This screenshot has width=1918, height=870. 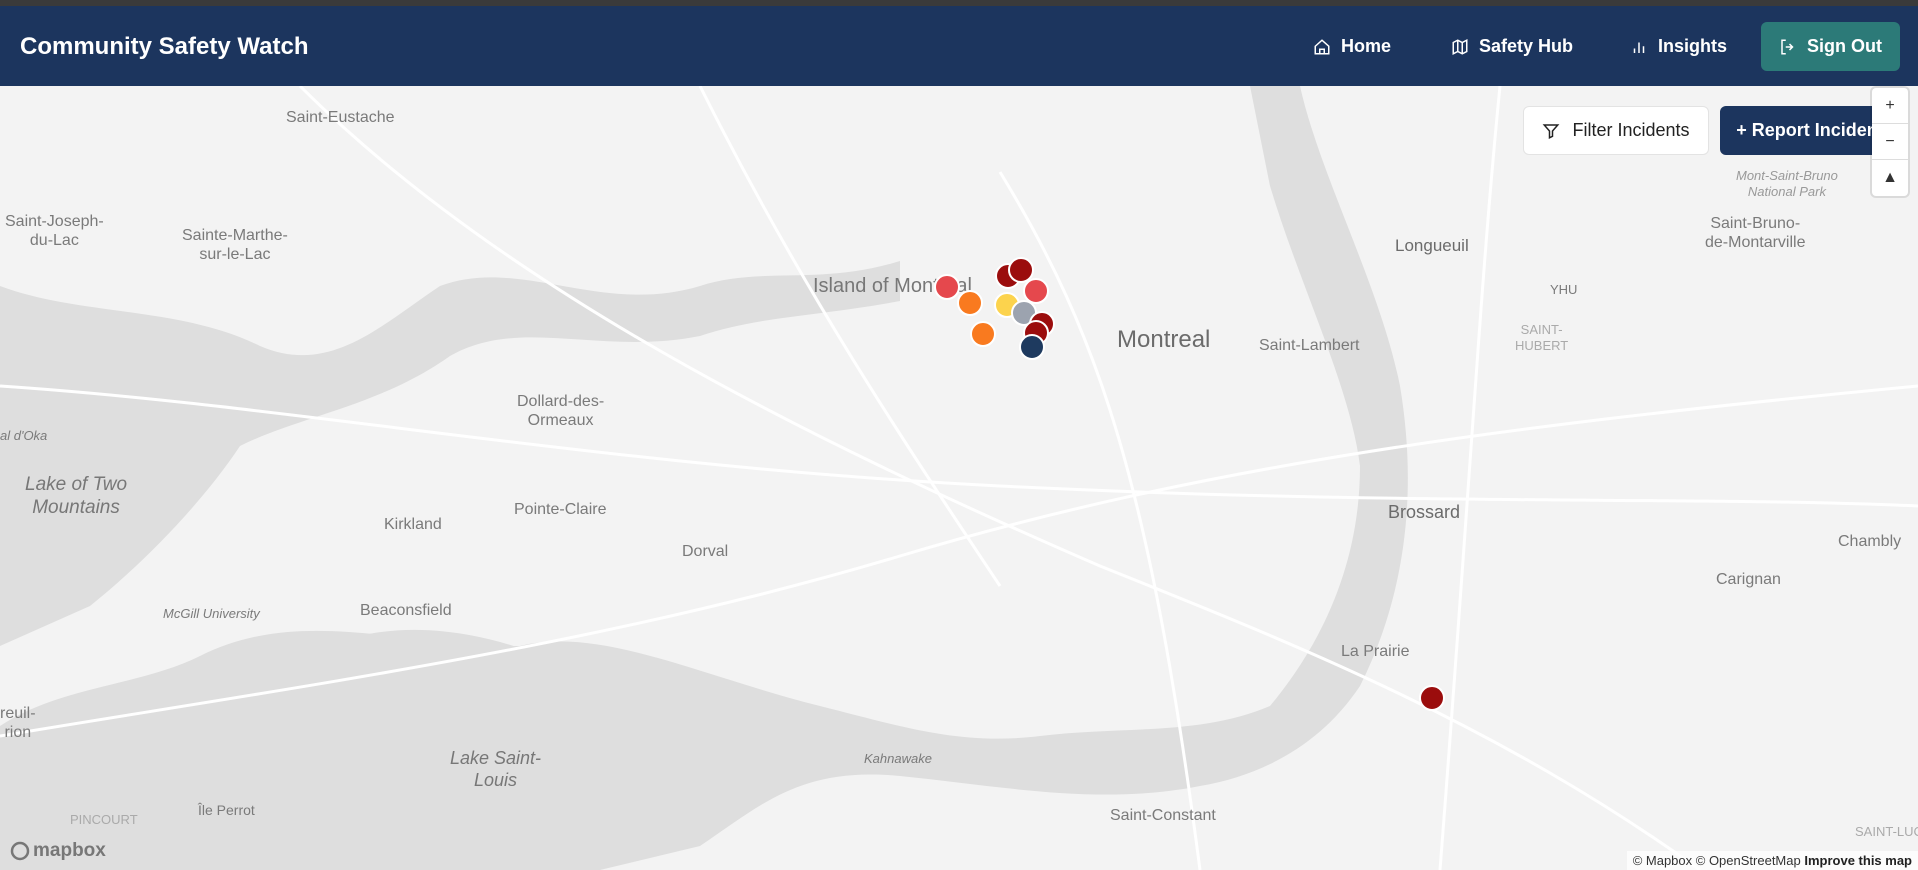 I want to click on filter-icon, so click(x=1551, y=131).